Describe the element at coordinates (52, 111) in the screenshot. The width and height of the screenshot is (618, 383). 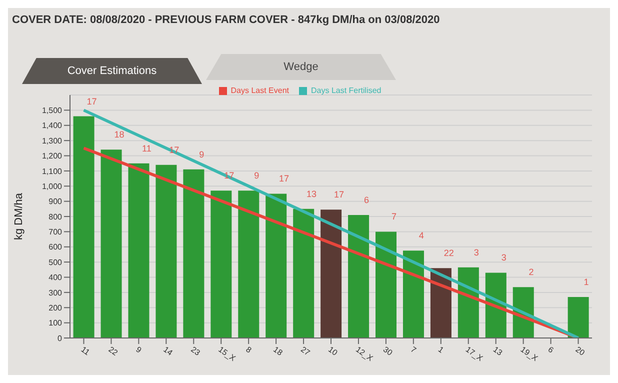
I see `y-tick-label: 1,500` at that location.